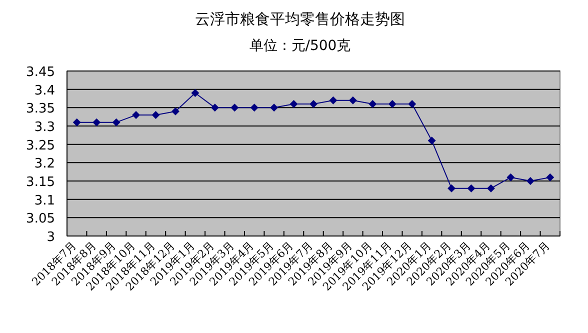 This screenshot has height=333, width=588. Describe the element at coordinates (44, 164) in the screenshot. I see `y-tick-label: 3.2` at that location.